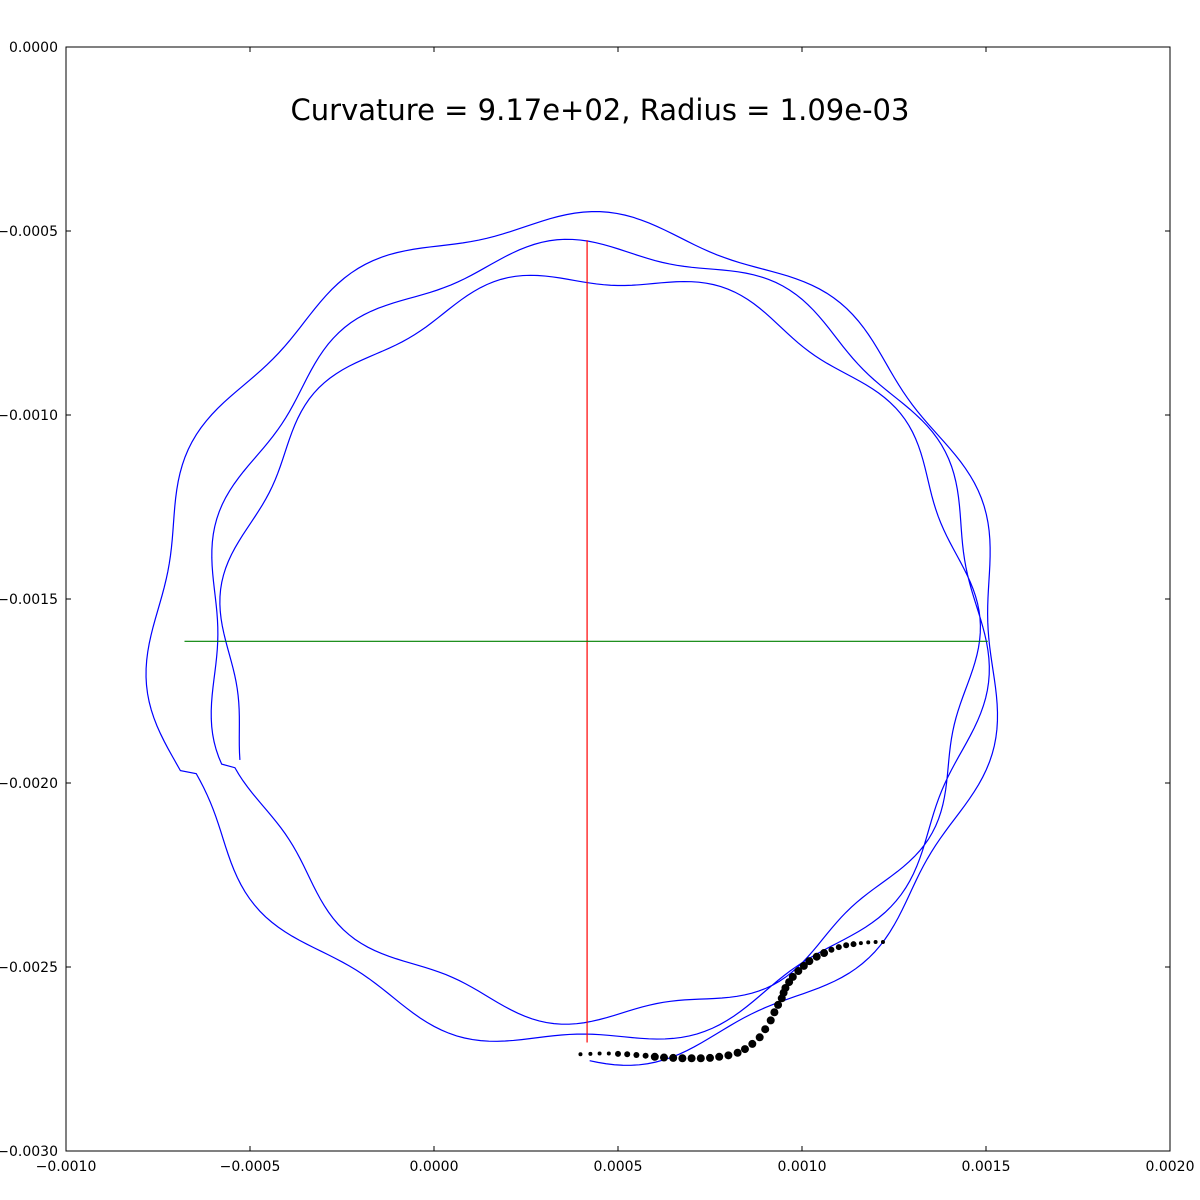 The image size is (1200, 1200). I want to click on x-tick-label: 0.0015, so click(986, 1167).